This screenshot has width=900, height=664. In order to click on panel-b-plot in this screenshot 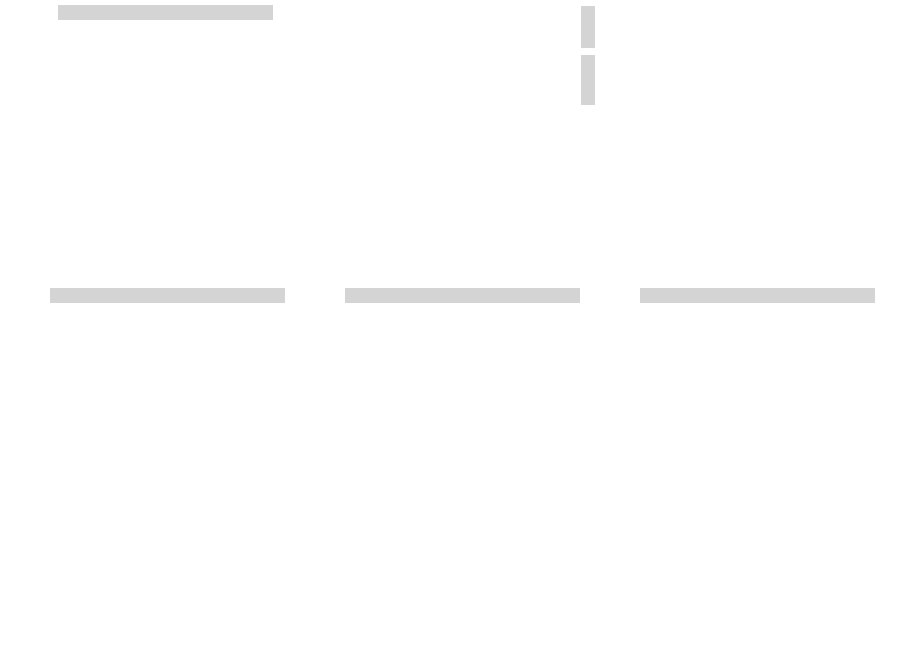, I will do `click(450, 137)`.